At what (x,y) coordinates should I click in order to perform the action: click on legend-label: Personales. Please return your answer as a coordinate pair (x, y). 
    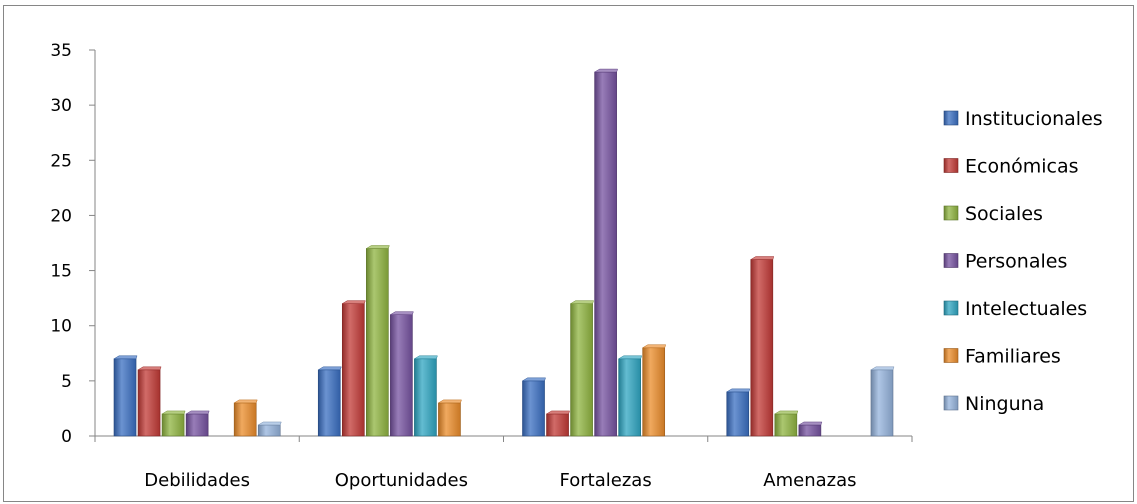
    Looking at the image, I should click on (1016, 262).